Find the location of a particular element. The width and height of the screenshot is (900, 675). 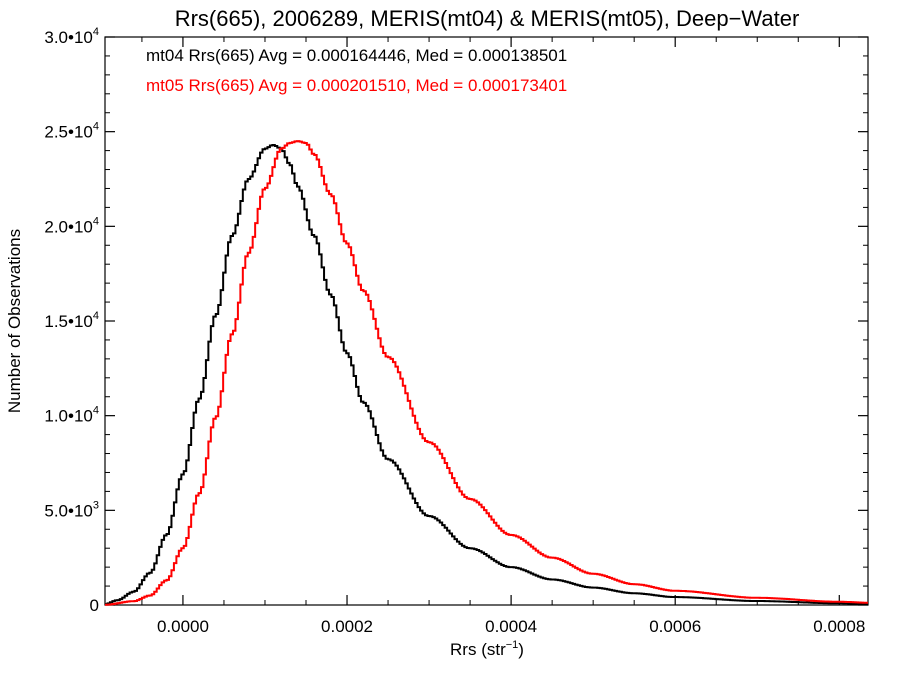

x-tick-label: 0.0006 is located at coordinates (675, 626).